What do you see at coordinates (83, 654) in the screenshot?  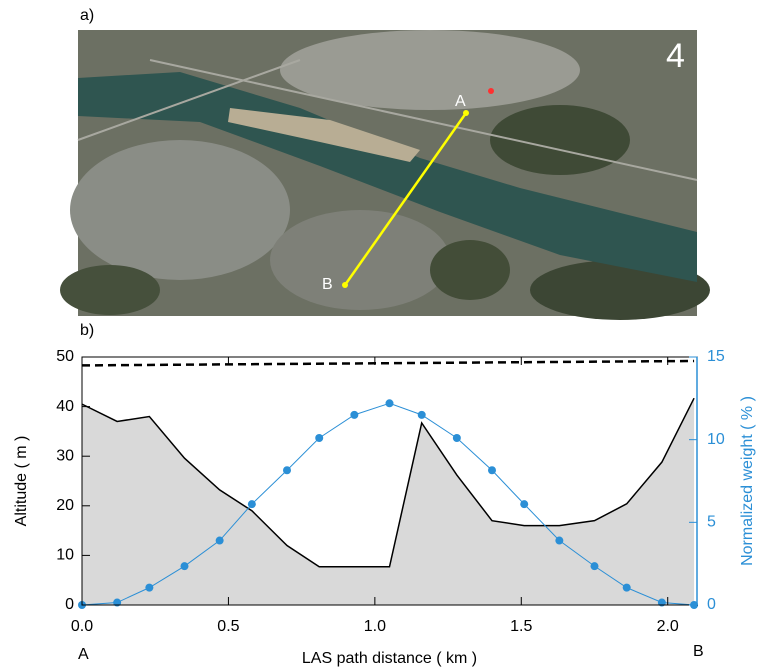 I see `endpoint-label: A` at bounding box center [83, 654].